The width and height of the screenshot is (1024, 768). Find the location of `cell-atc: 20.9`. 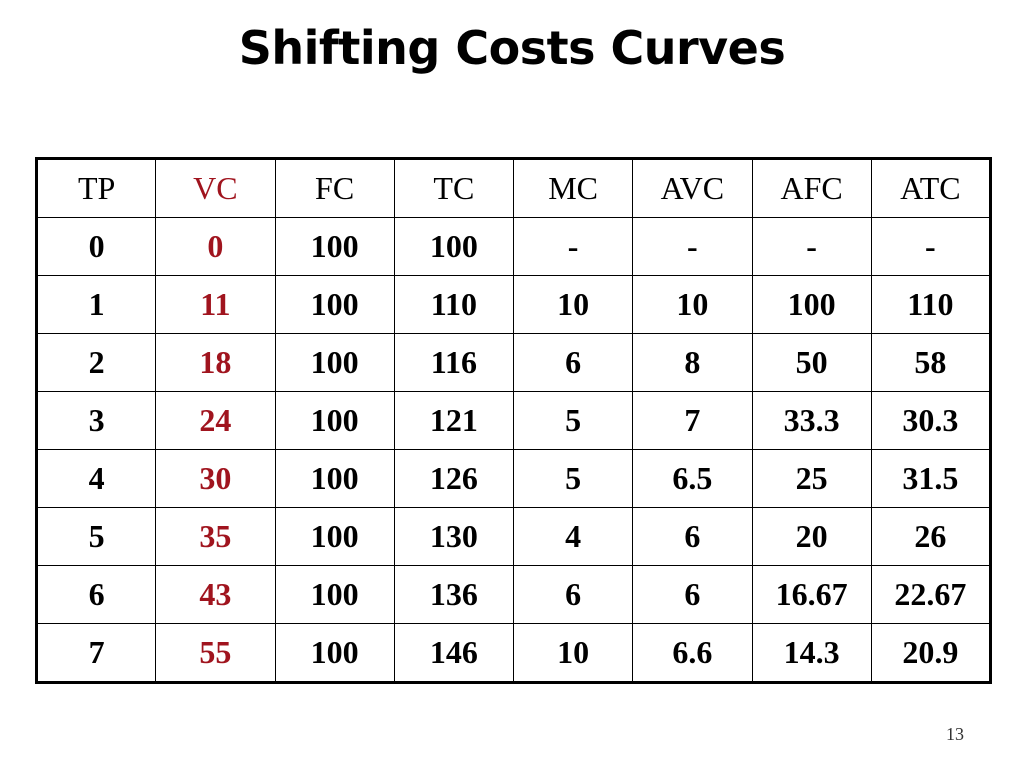

cell-atc: 20.9 is located at coordinates (931, 653).